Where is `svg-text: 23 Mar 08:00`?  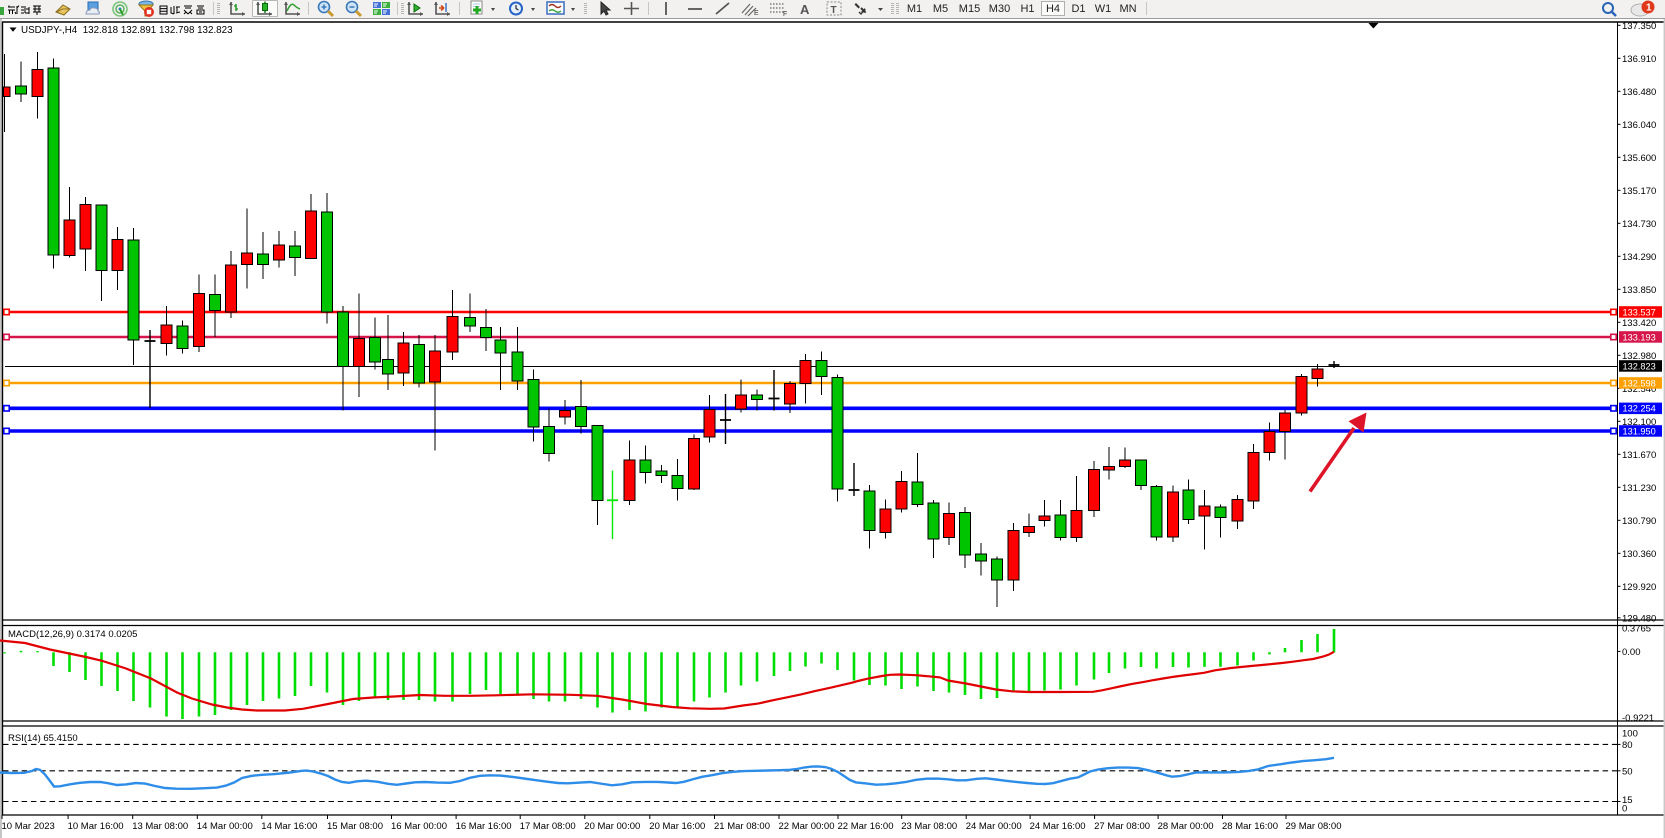
svg-text: 23 Mar 08:00 is located at coordinates (929, 826).